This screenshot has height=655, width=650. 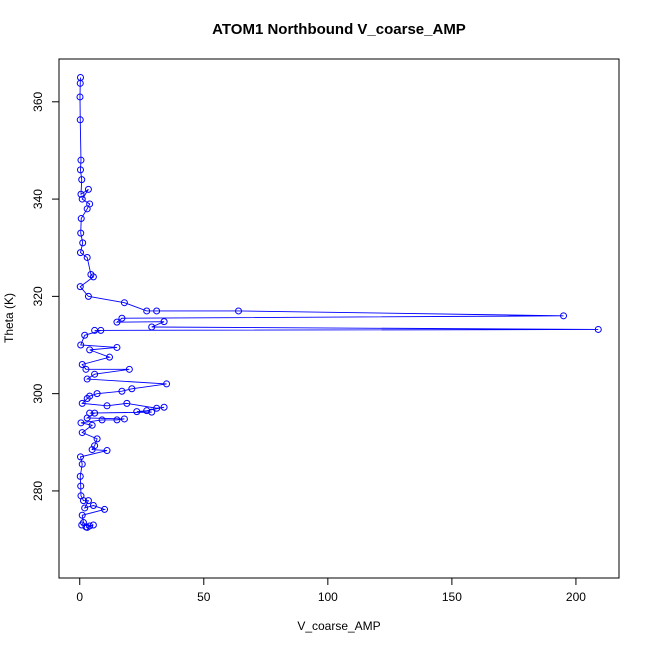 What do you see at coordinates (38, 393) in the screenshot?
I see `y-tick-label: 300` at bounding box center [38, 393].